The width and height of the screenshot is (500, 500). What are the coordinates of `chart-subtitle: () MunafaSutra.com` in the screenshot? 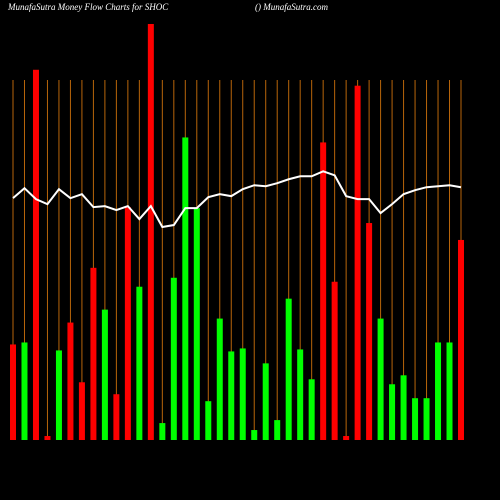 It's located at (291, 7).